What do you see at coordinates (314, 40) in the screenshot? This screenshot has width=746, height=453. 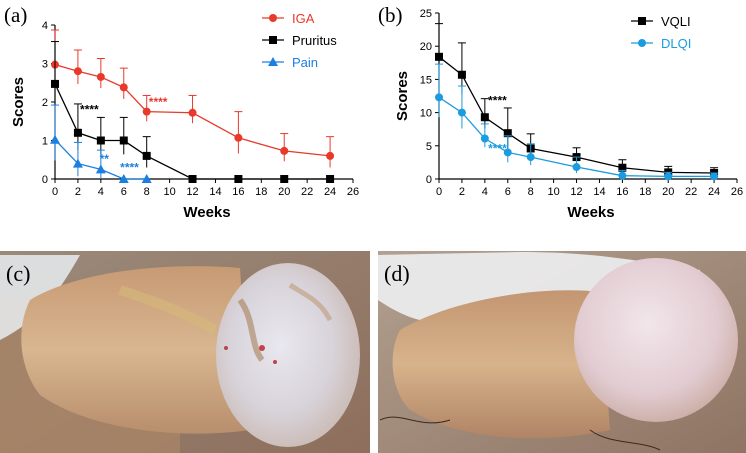 I see `legend-label: Pruritus` at bounding box center [314, 40].